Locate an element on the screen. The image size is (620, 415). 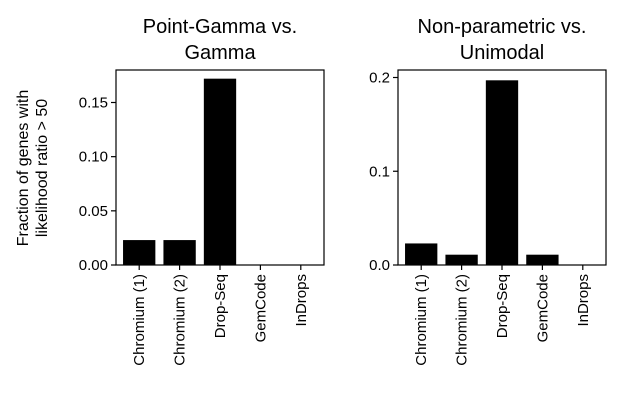
chart-left-xtick-label-1: Chromium (1) is located at coordinates (139, 320).